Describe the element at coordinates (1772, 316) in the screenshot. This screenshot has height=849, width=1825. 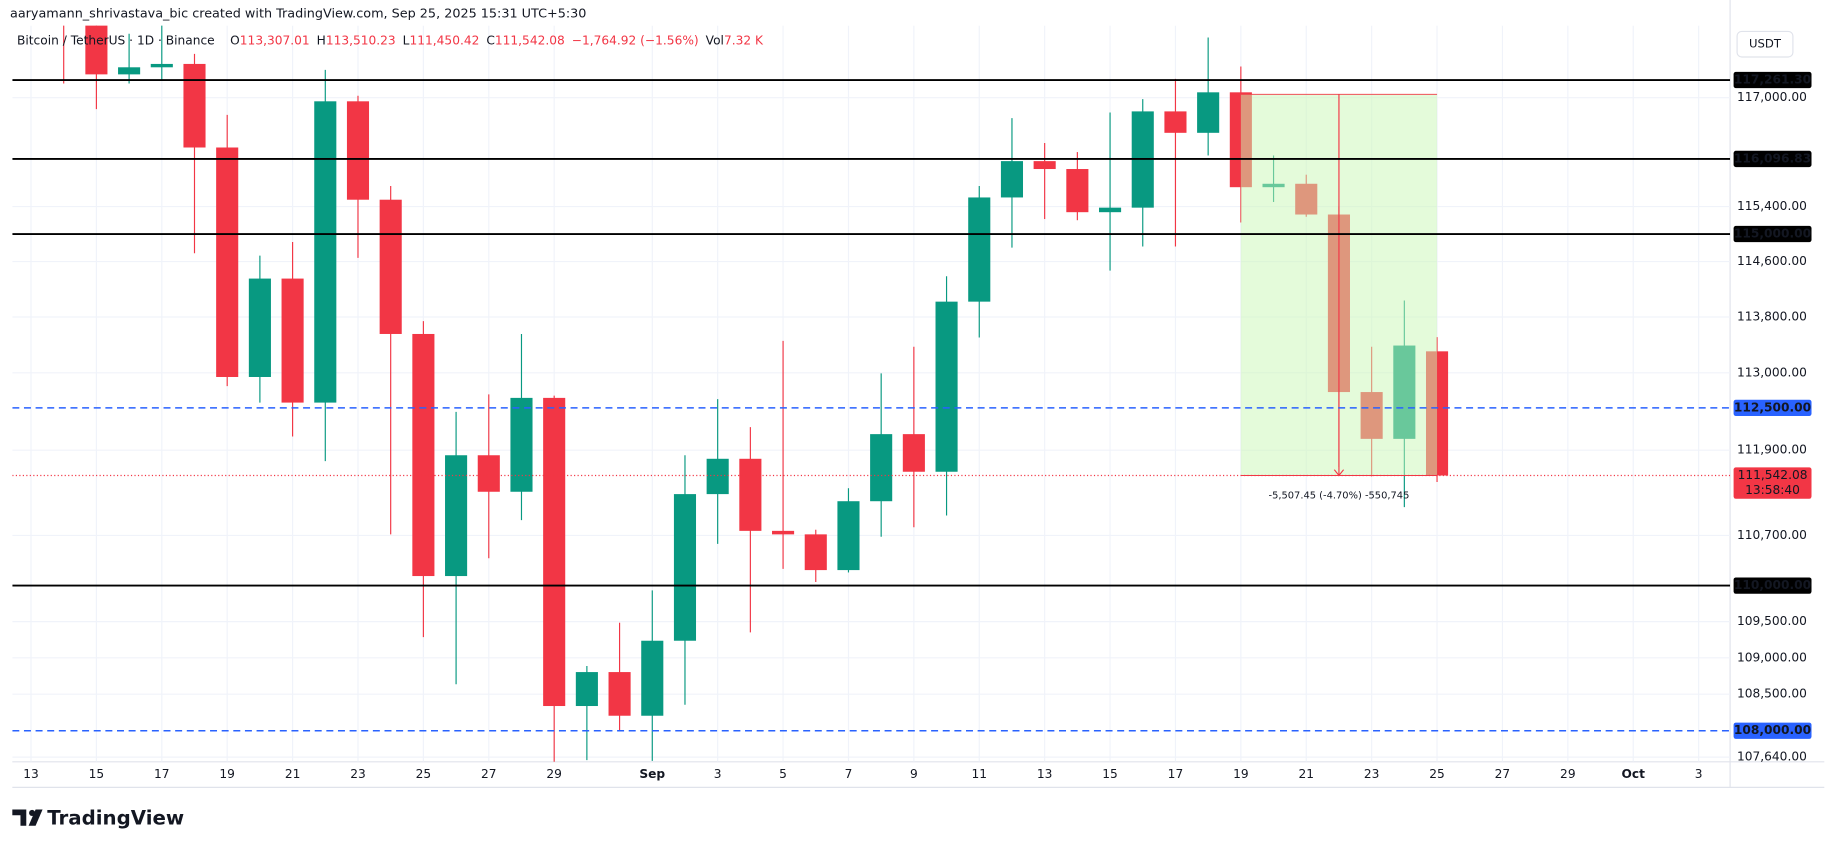
I see `y-tick-label: 113,800.00` at that location.